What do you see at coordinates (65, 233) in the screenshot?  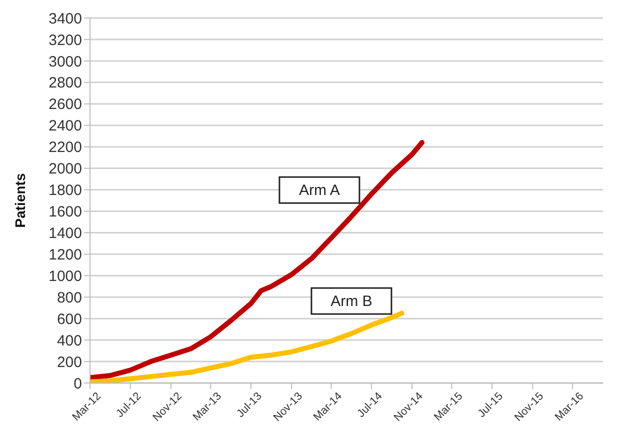 I see `y-tick-label: 1400` at bounding box center [65, 233].